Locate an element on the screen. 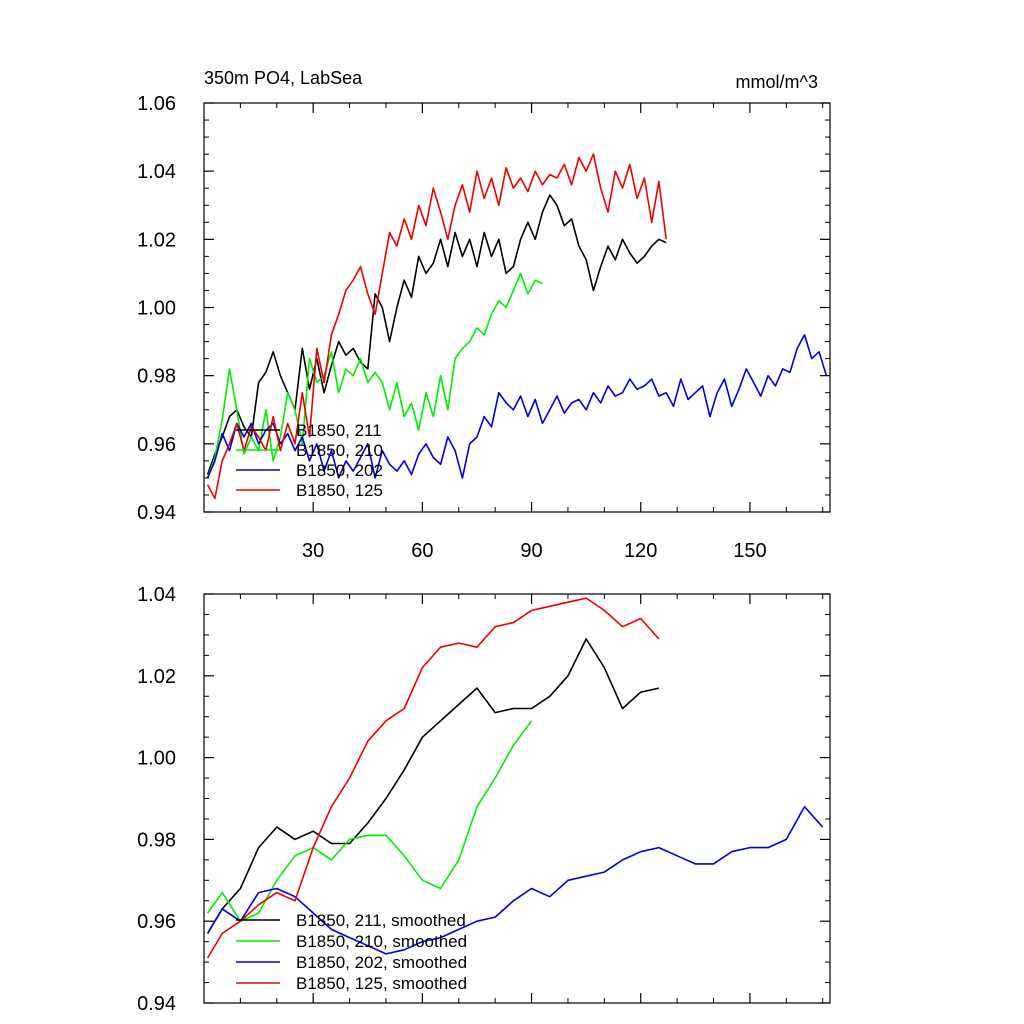 The image size is (1024, 1024). units-label: mmol/m^3 is located at coordinates (777, 82).